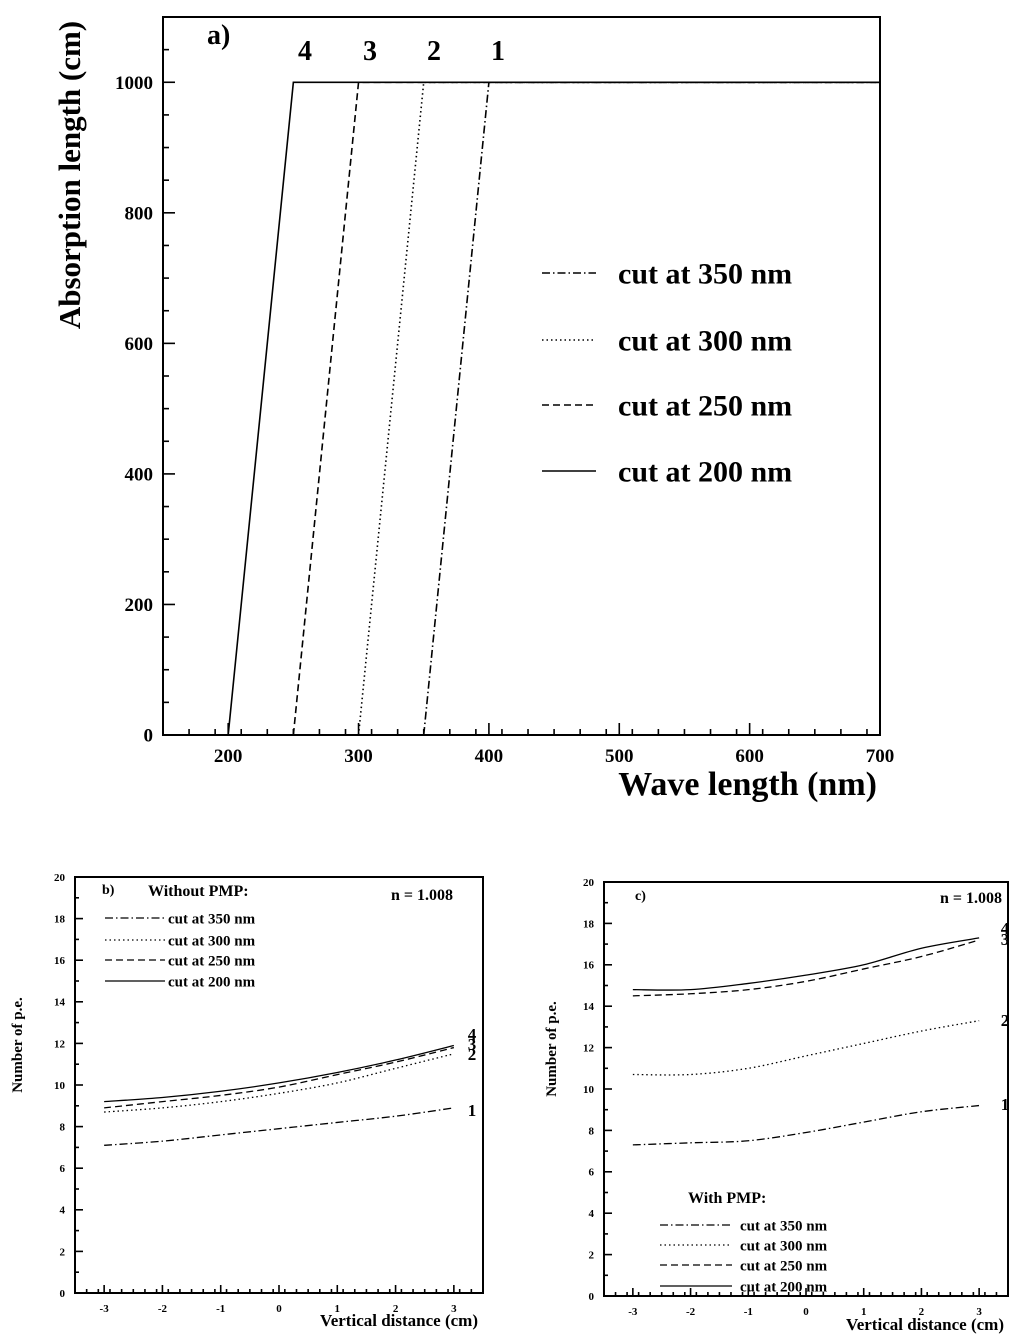 The height and width of the screenshot is (1342, 1021). Describe the element at coordinates (108, 890) in the screenshot. I see `panel-label: b)` at that location.